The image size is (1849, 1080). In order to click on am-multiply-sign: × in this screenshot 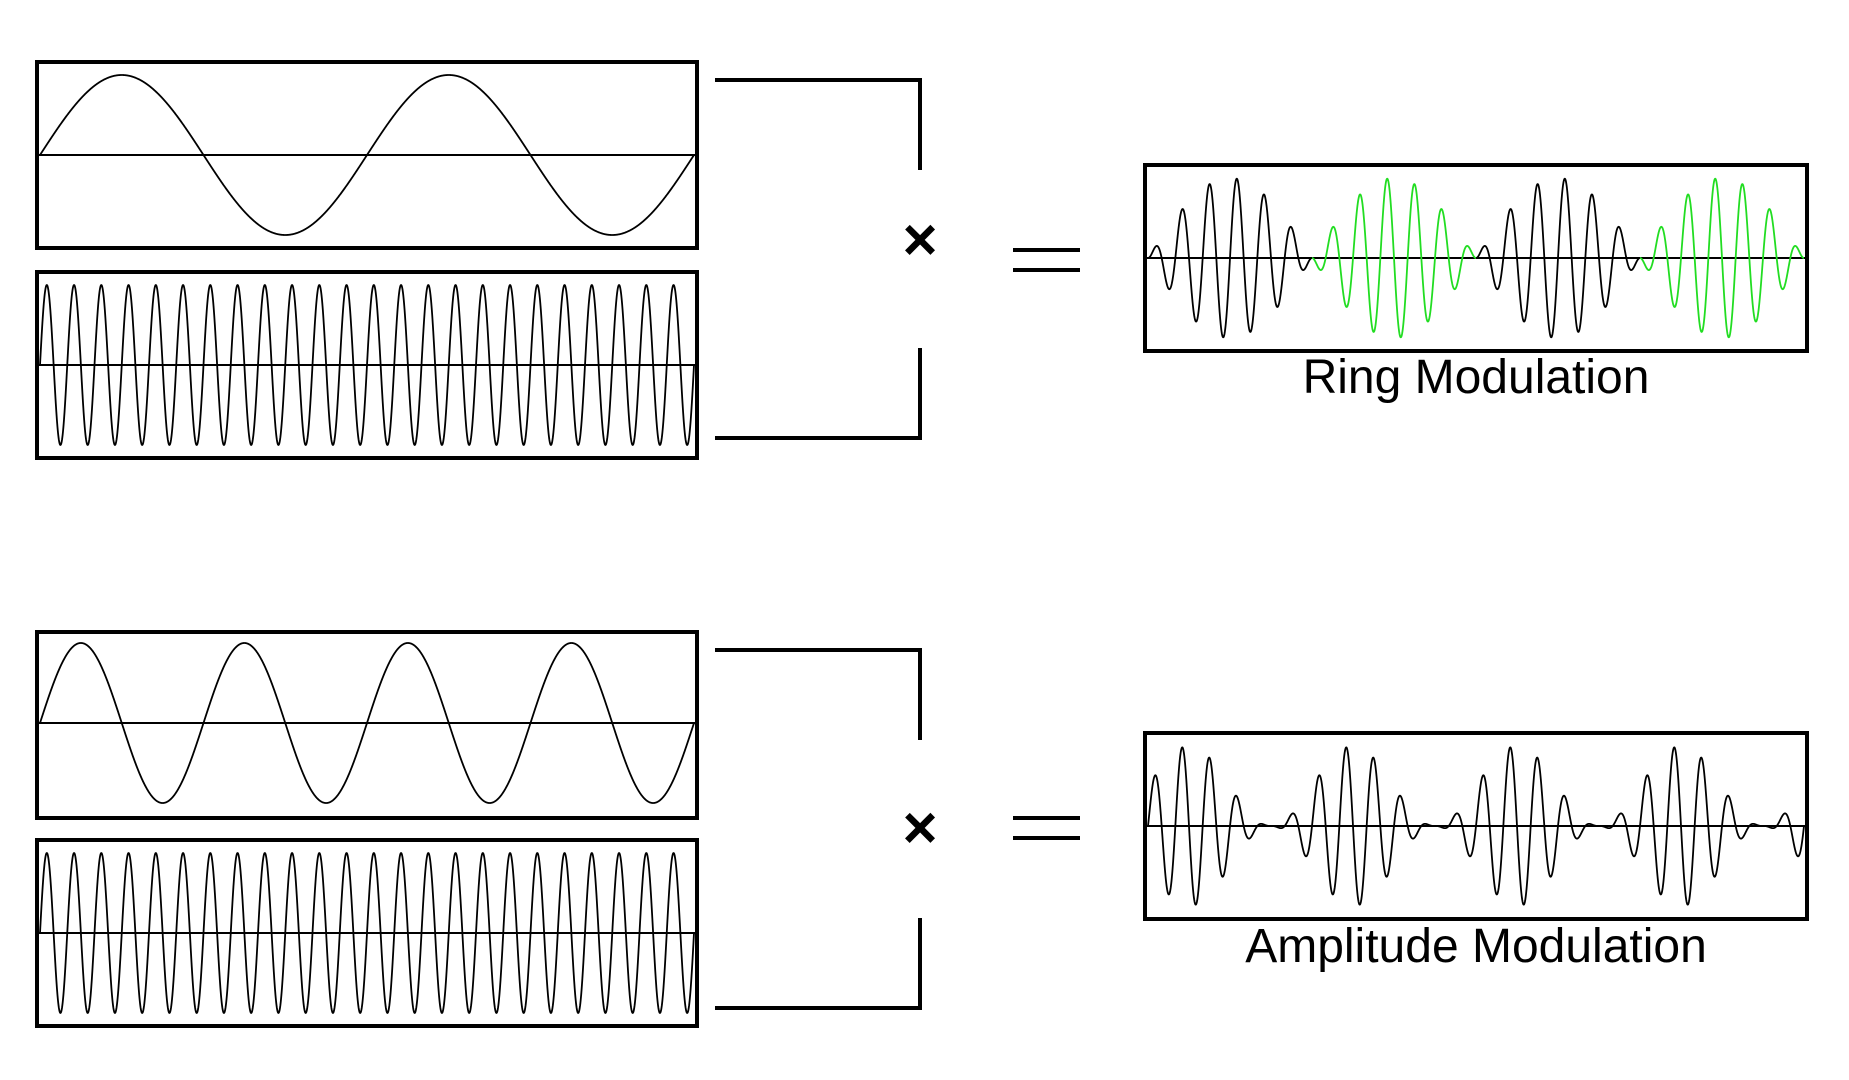, I will do `click(919, 827)`.